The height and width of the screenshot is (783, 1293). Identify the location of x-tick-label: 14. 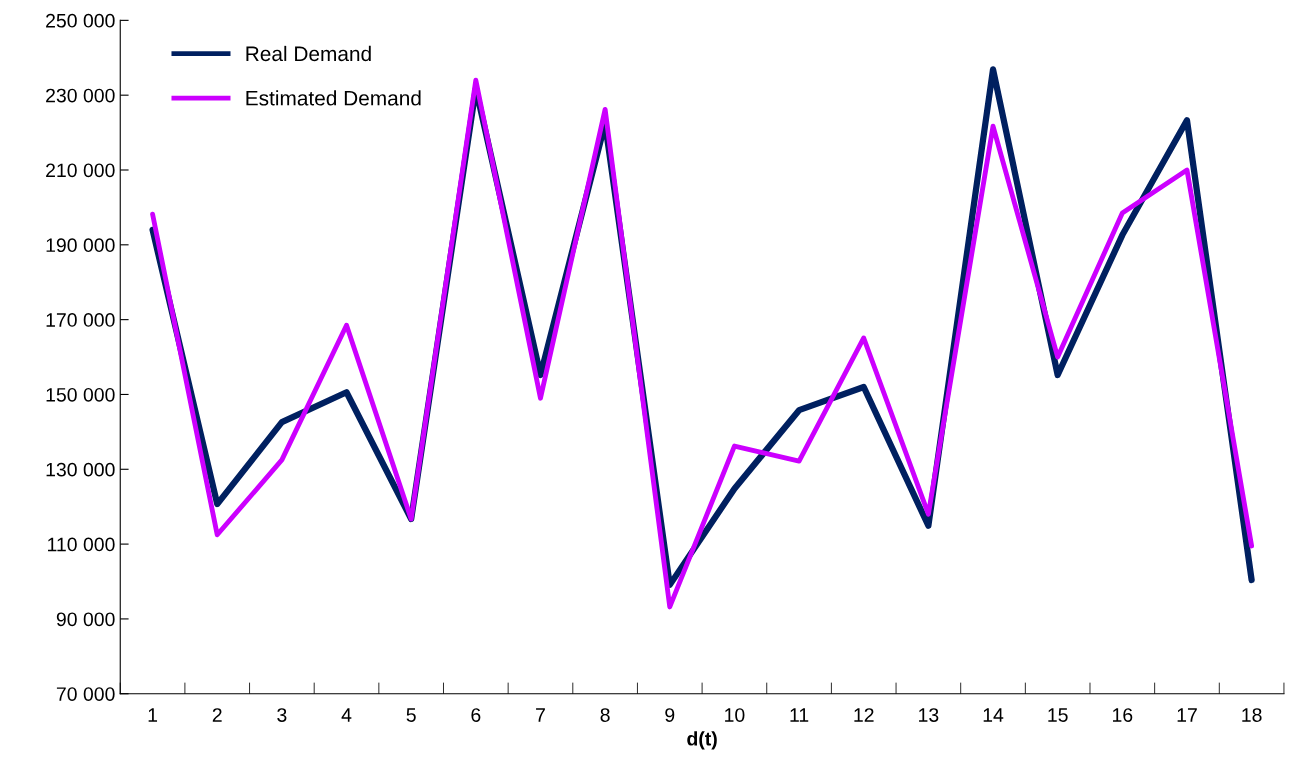
(993, 715).